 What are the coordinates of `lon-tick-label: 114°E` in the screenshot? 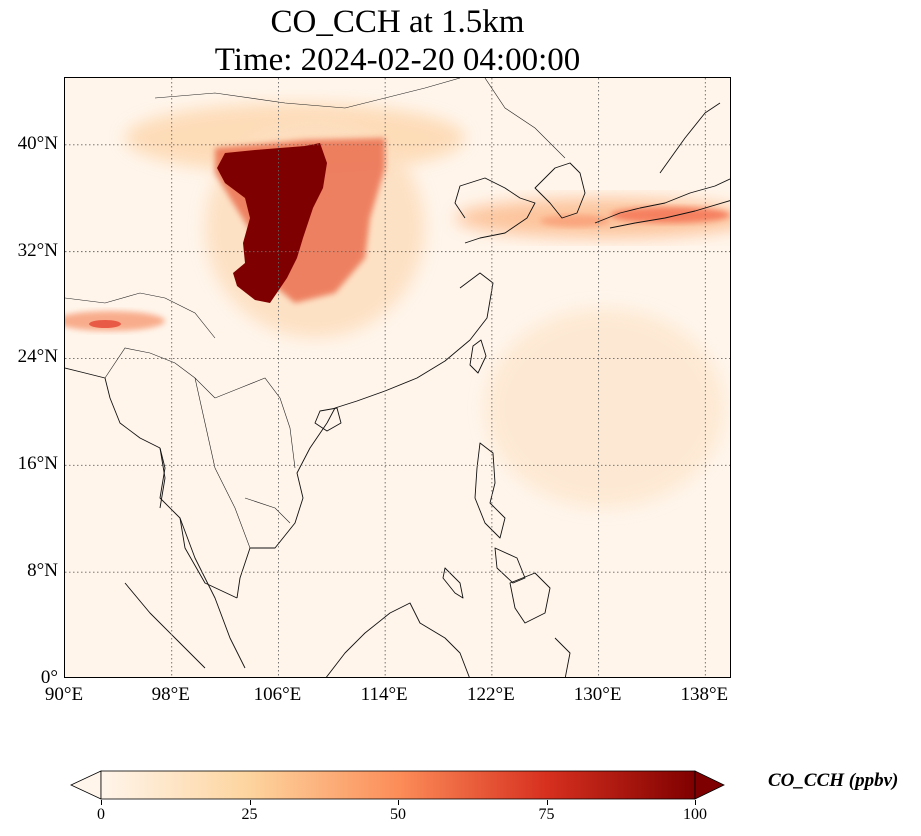 It's located at (384, 694).